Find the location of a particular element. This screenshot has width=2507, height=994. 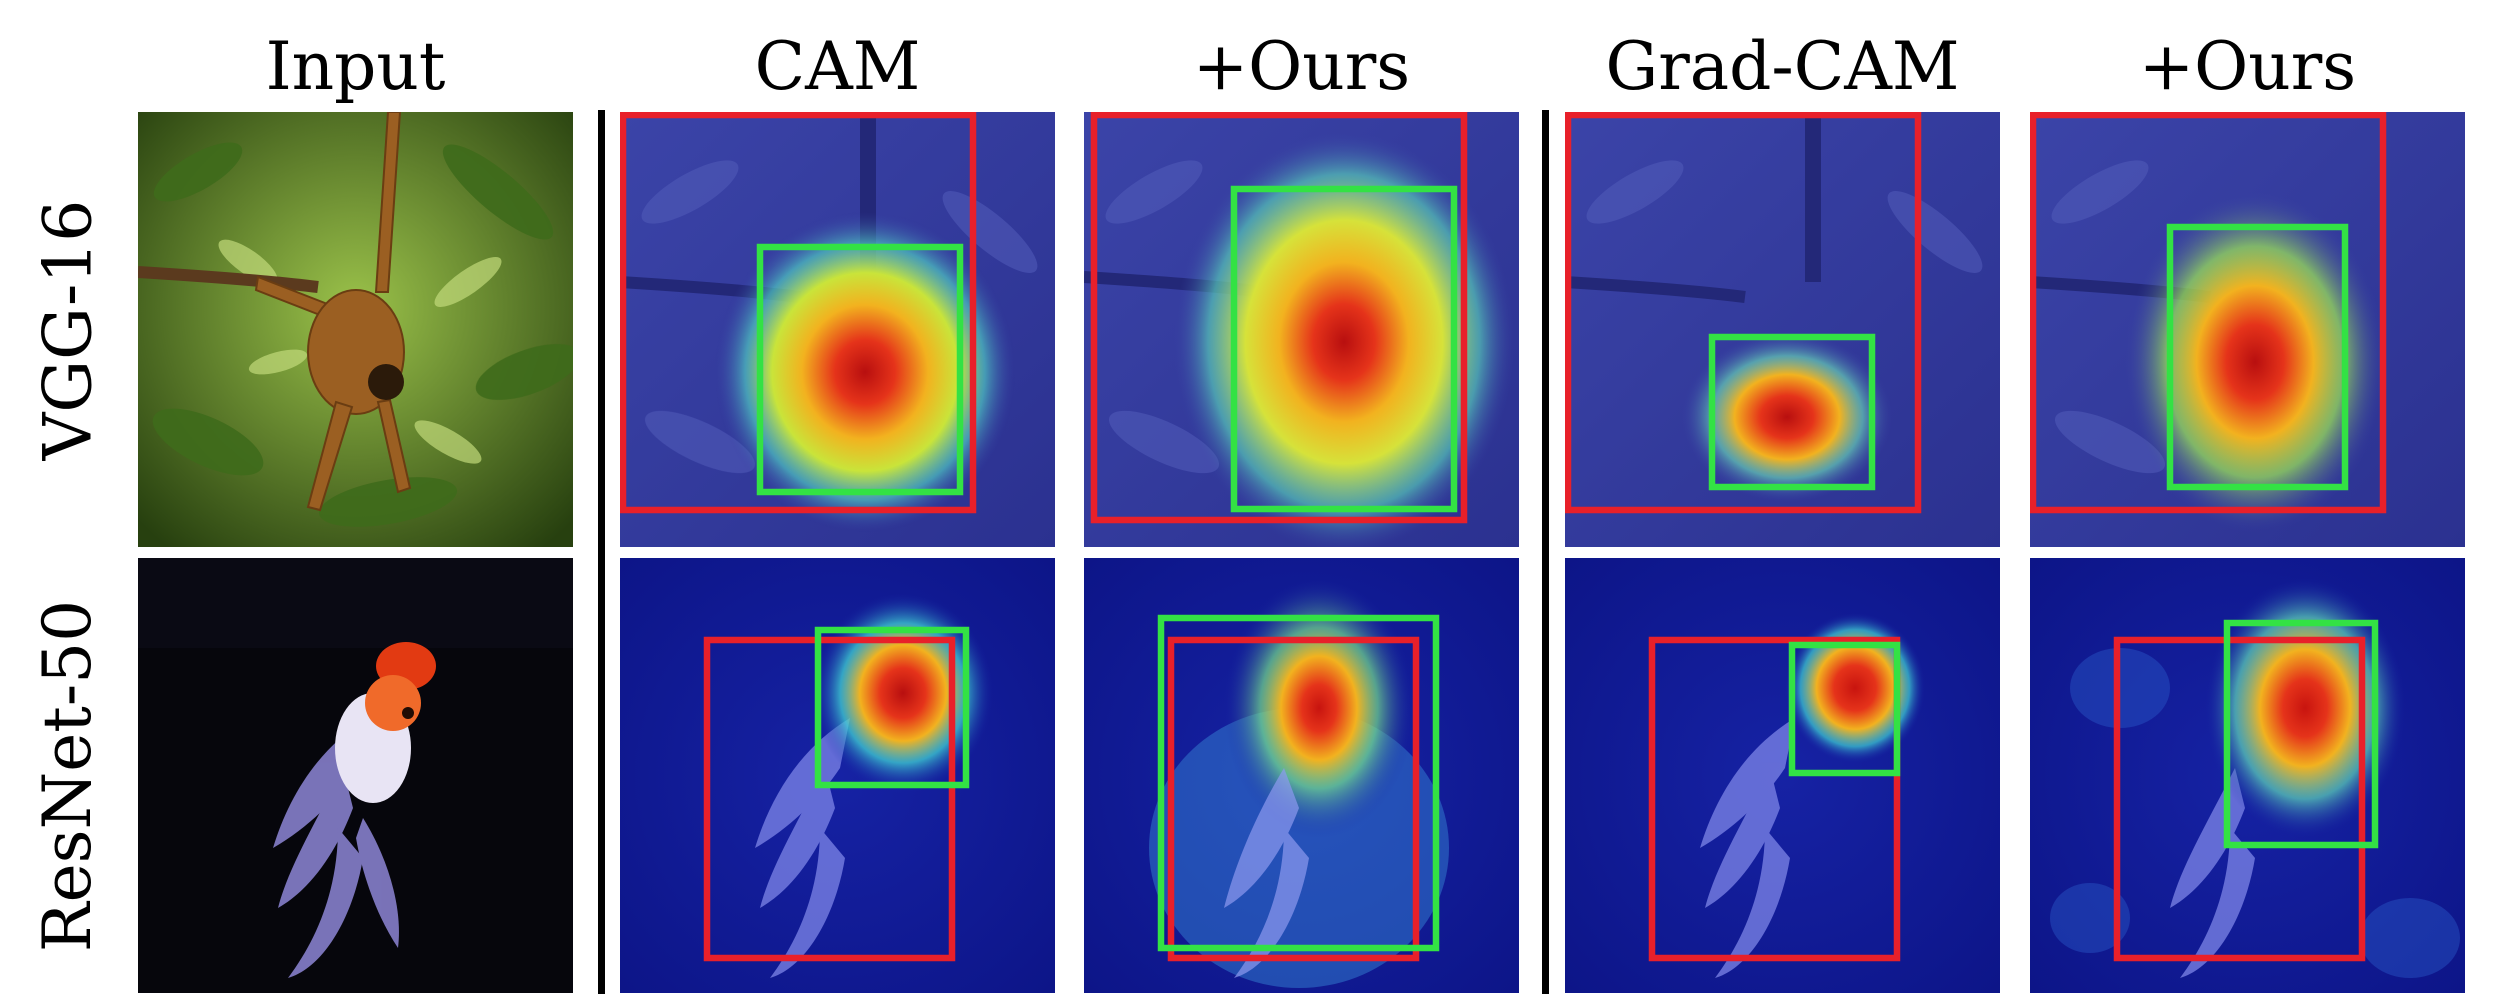

heatmap-gradcam-resnet50 is located at coordinates (1782, 775).